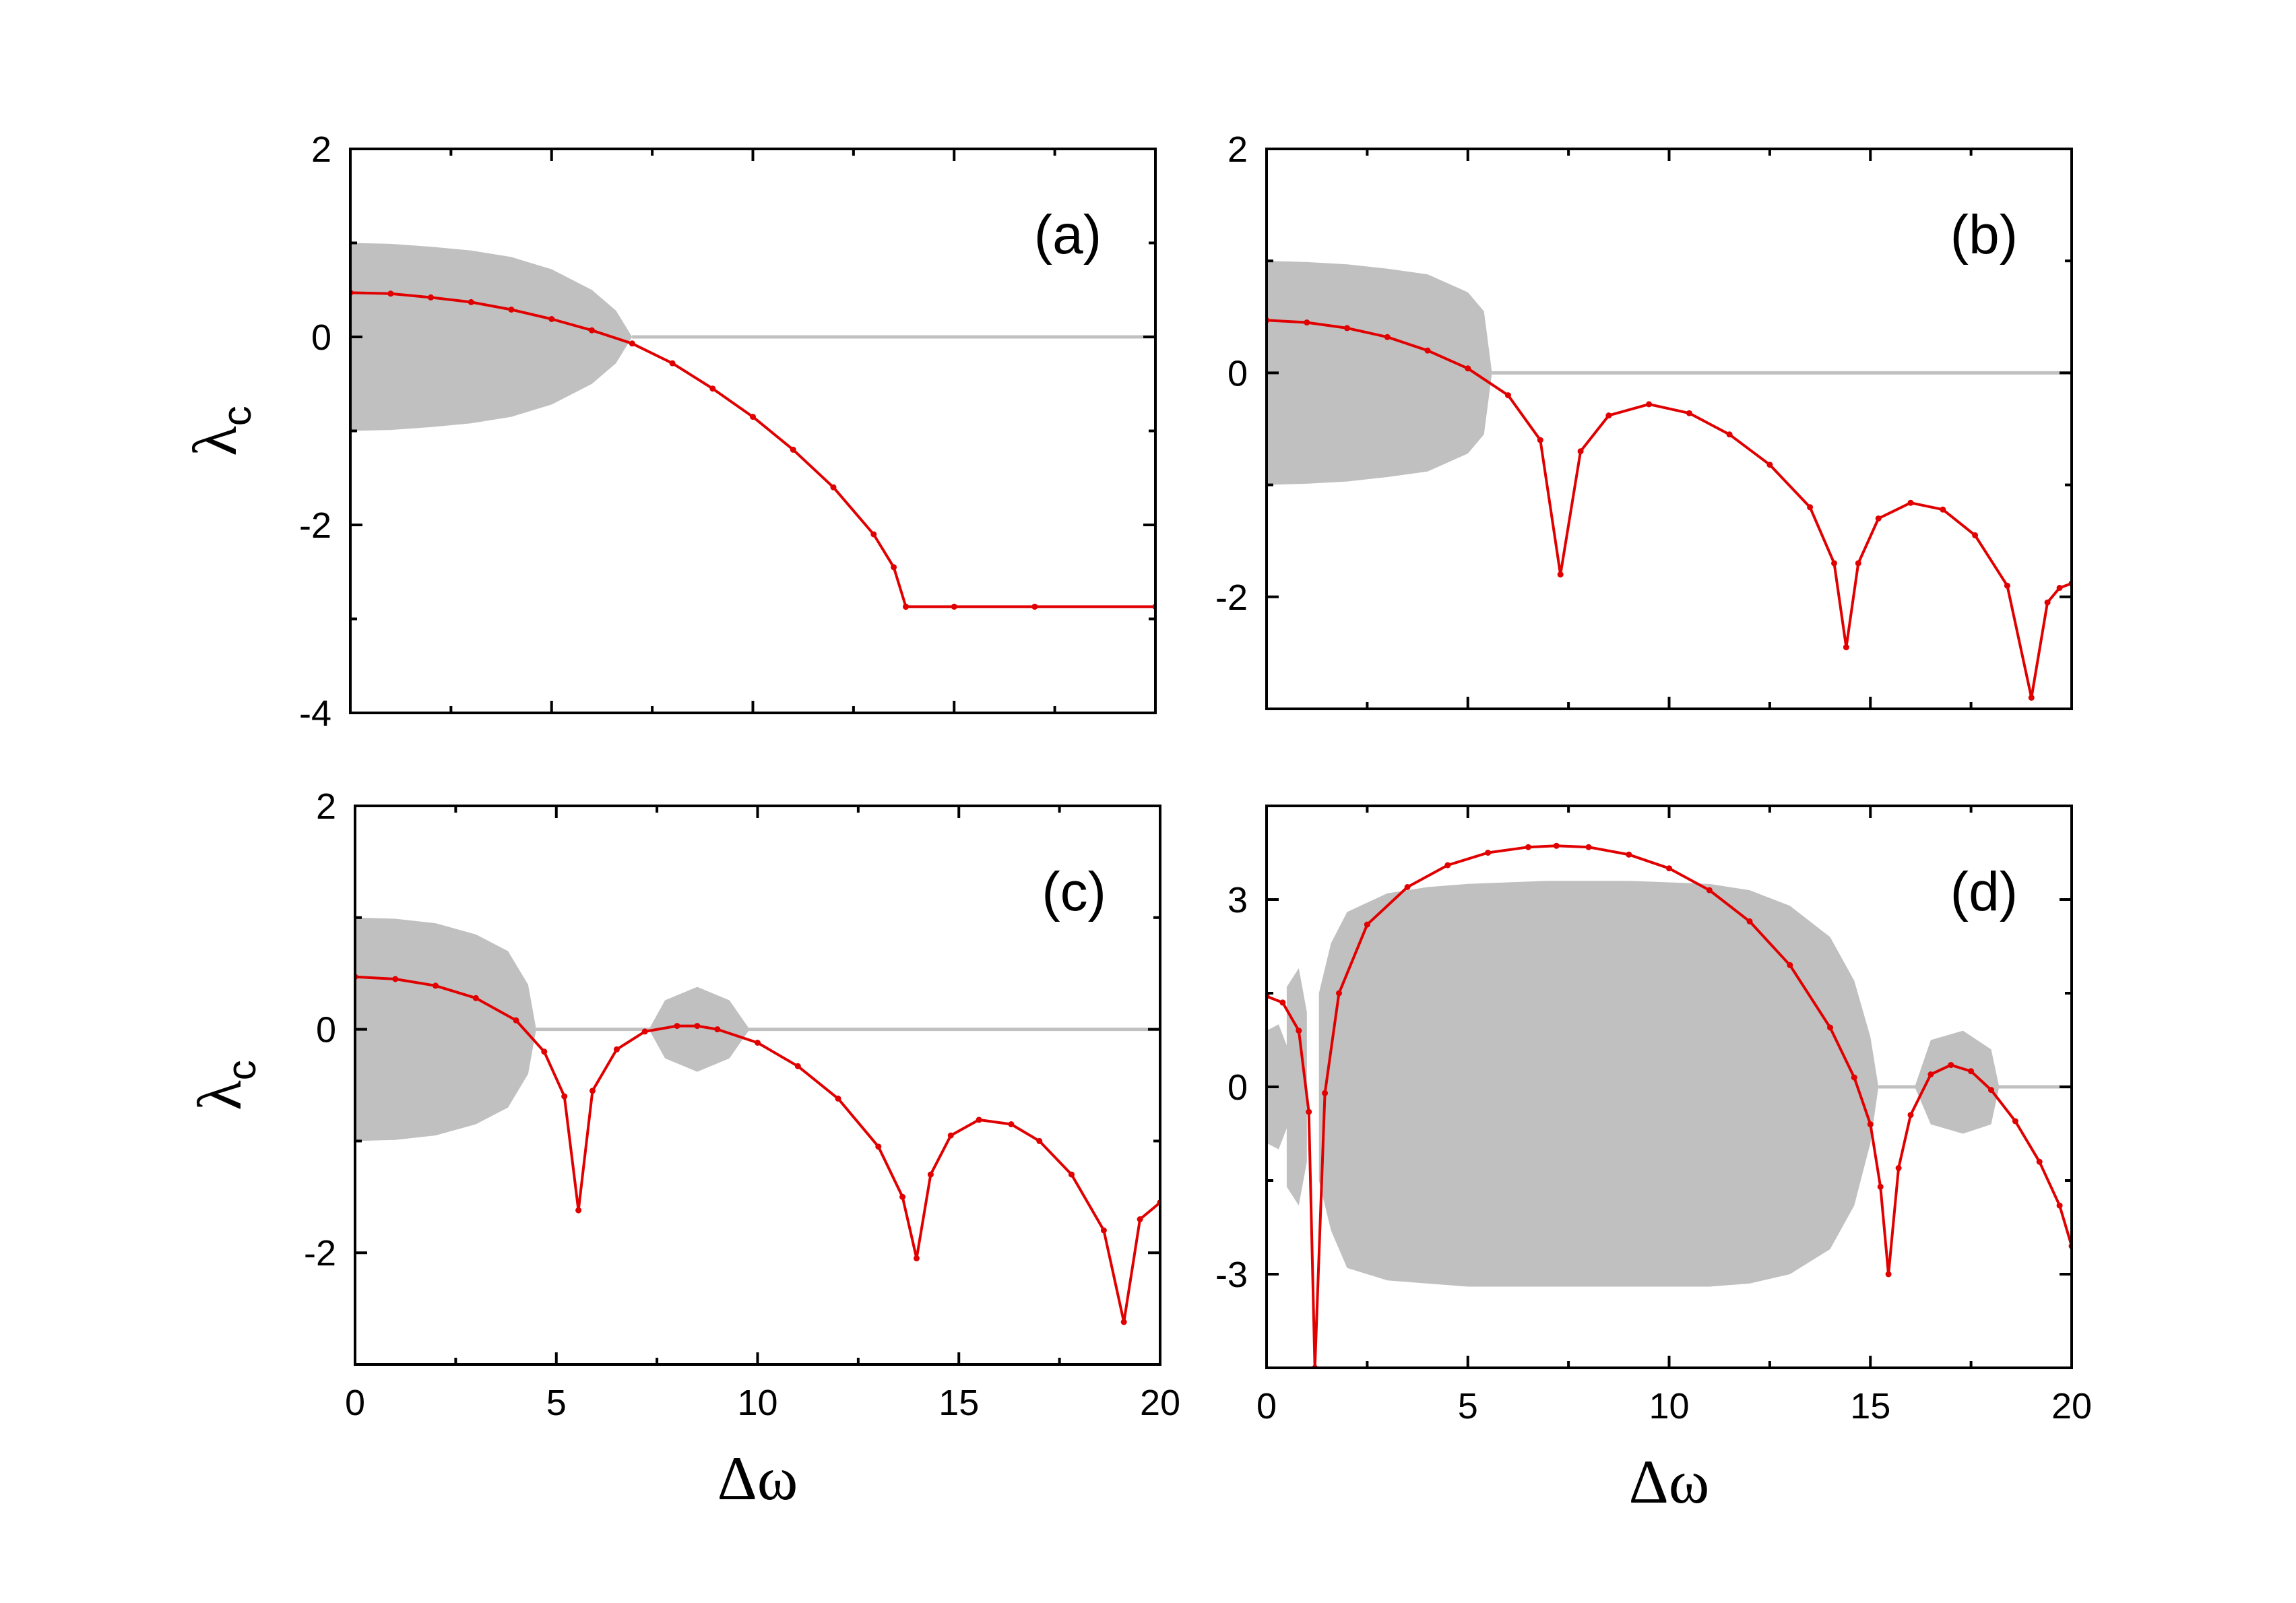 This screenshot has width=2296, height=1603. I want to click on y-axis-title-subscript: c, so click(241, 1070).